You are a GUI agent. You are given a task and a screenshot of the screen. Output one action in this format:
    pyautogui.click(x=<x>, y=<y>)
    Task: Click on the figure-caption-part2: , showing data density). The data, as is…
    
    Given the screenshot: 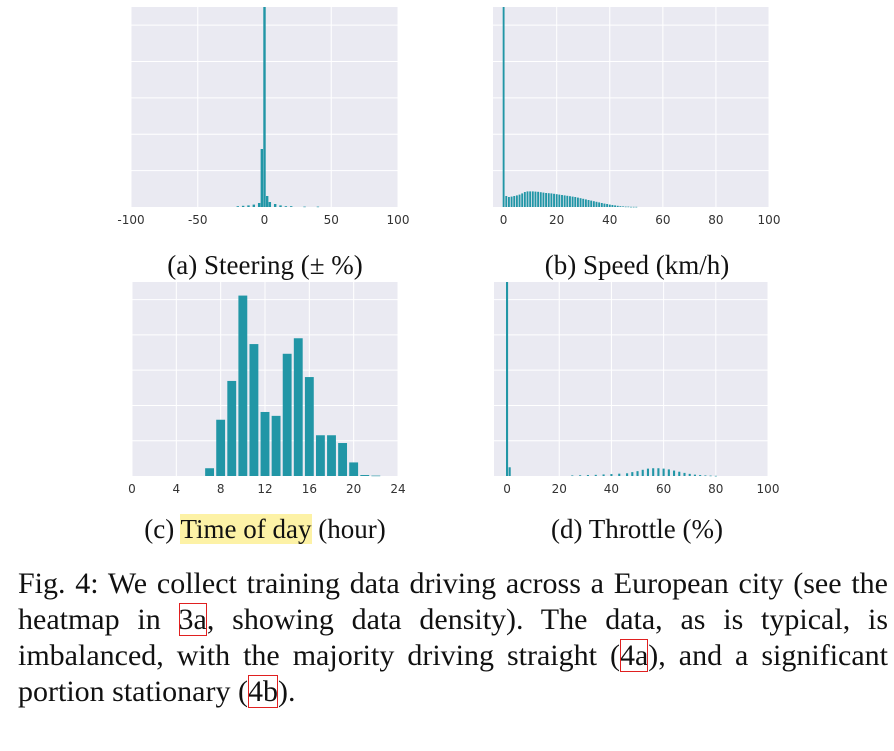 What is the action you would take?
    pyautogui.click(x=453, y=637)
    